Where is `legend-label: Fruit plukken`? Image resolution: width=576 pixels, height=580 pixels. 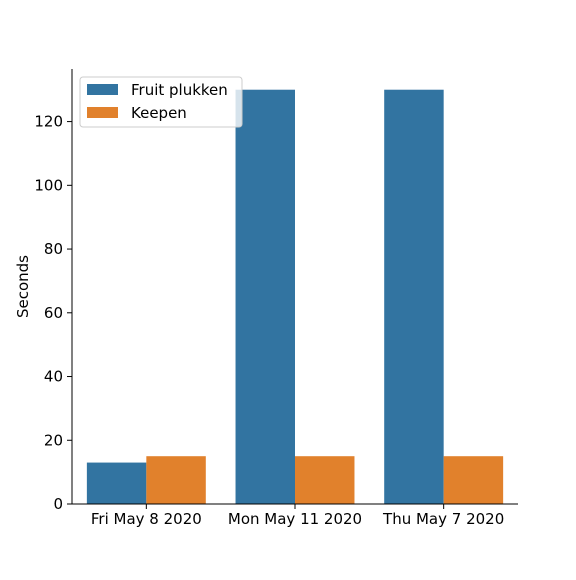
legend-label: Fruit plukken is located at coordinates (179, 90).